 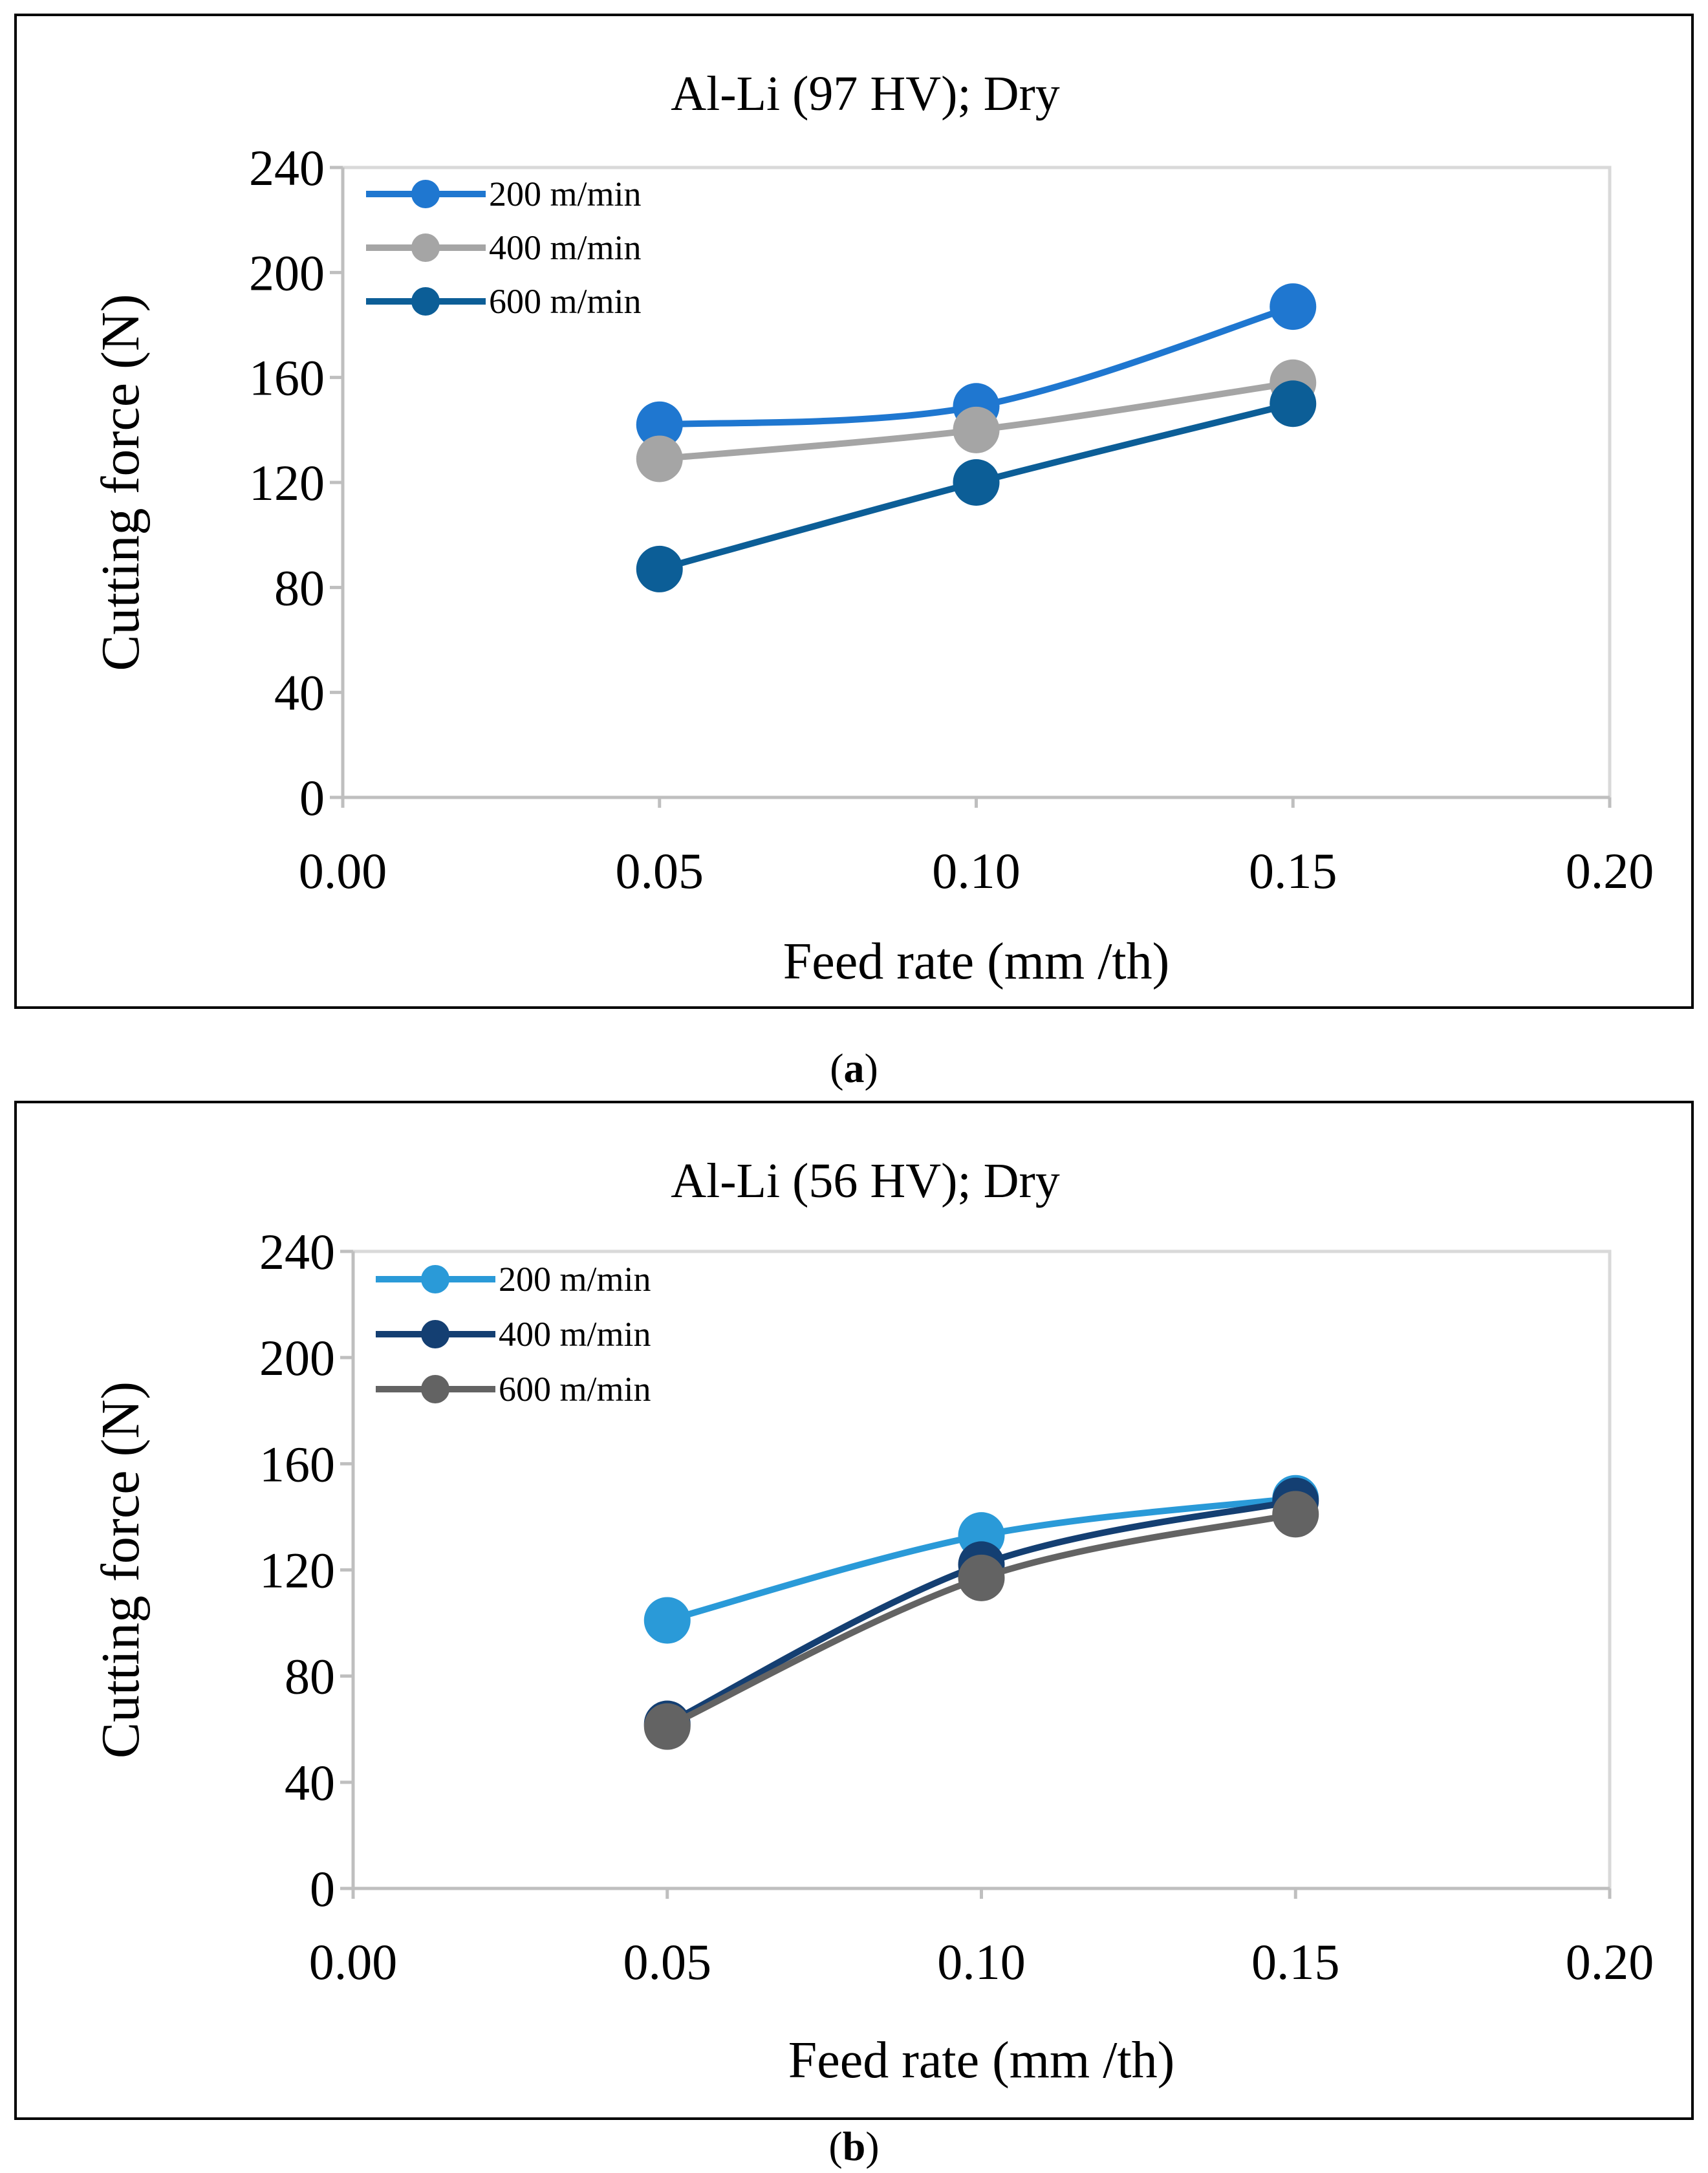 I want to click on chart-a-x-tick-label: 0.05, so click(x=660, y=871).